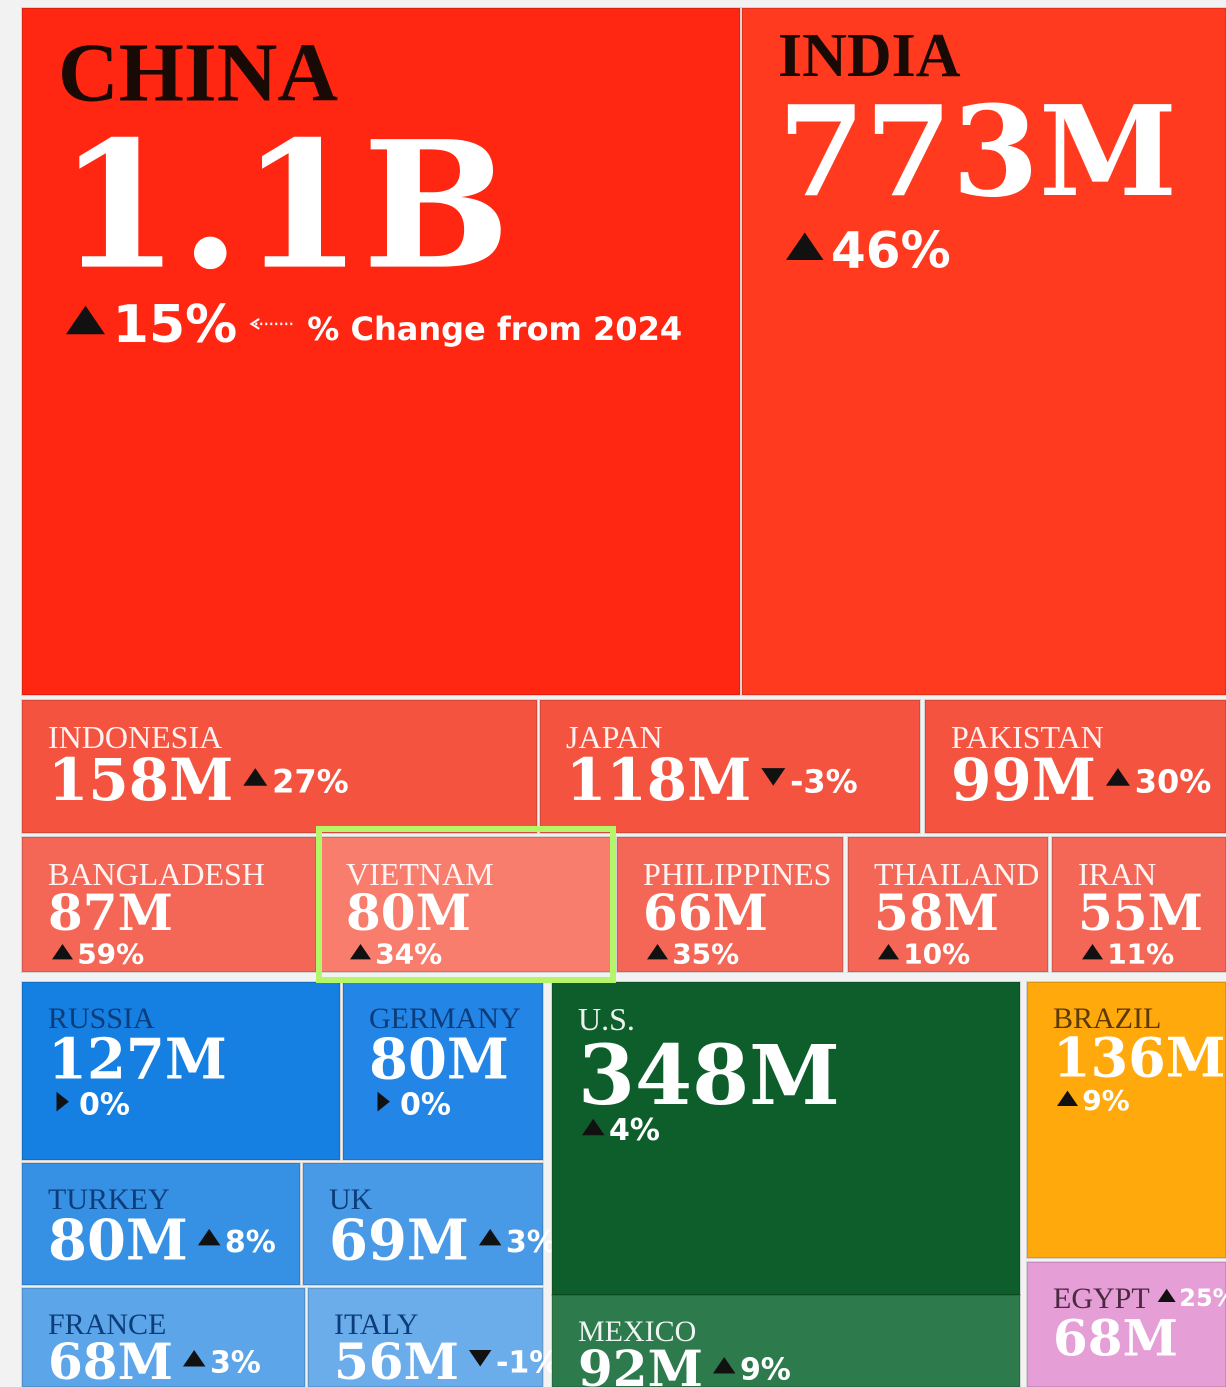 The image size is (1226, 1387). What do you see at coordinates (107, 1324) in the screenshot?
I see `tile-name: FRANCE` at bounding box center [107, 1324].